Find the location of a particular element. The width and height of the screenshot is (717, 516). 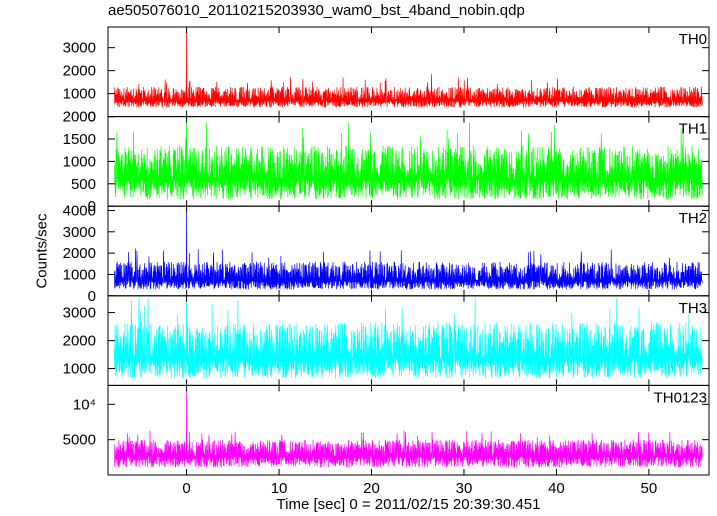

y-tick-label-TH2: 0 is located at coordinates (92, 296).